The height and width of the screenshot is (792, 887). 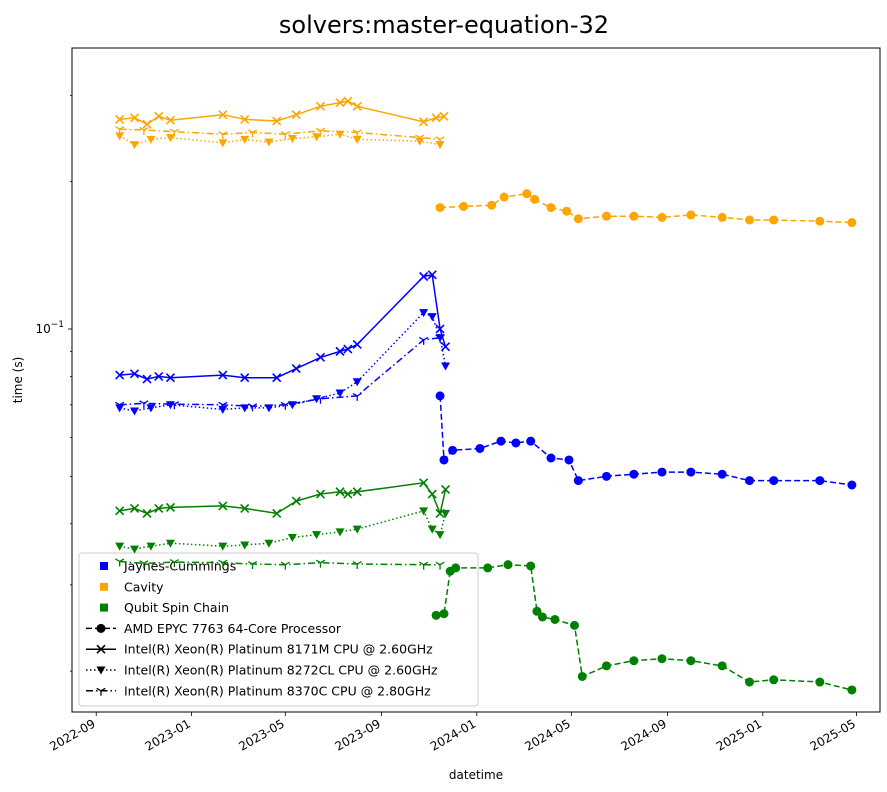 I want to click on x-tick-label: 2023-01, so click(x=168, y=734).